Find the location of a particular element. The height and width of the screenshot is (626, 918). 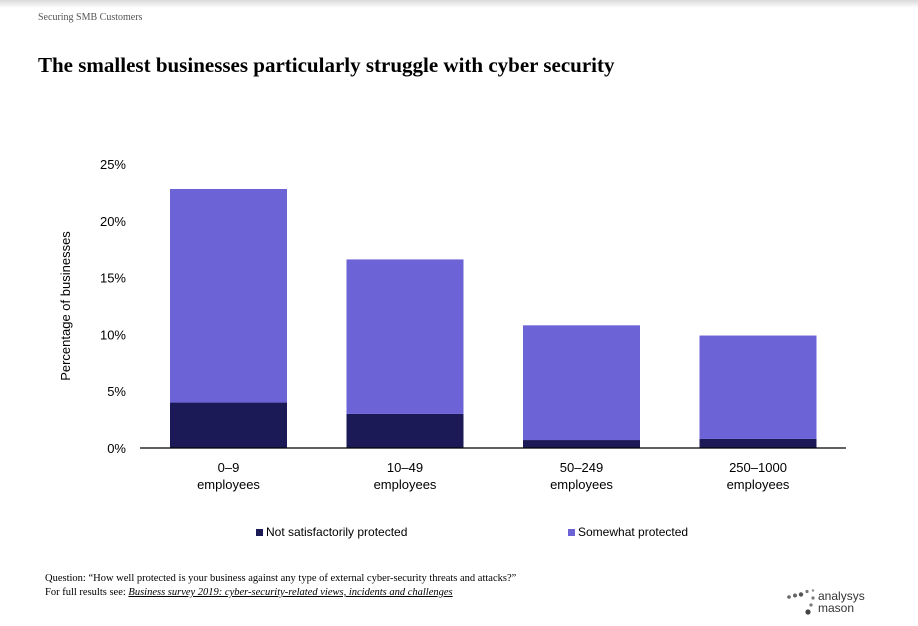

top-shade is located at coordinates (459, 4).